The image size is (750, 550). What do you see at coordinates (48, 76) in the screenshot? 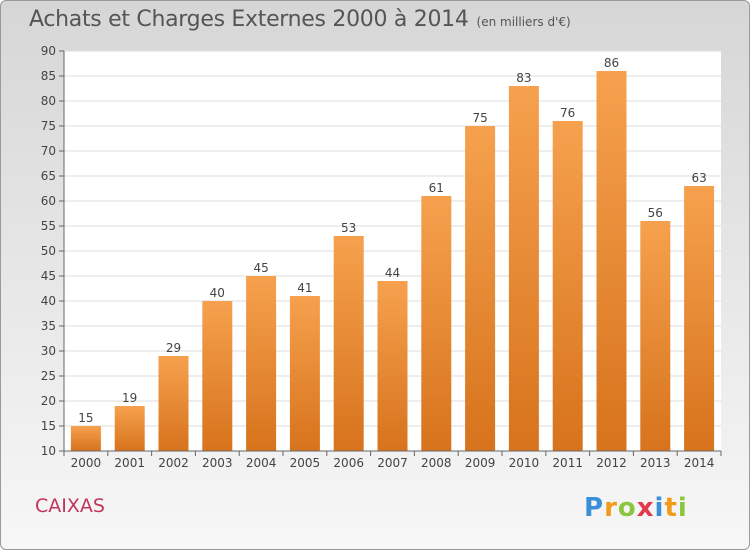
I see `y-tick-label: 85` at bounding box center [48, 76].